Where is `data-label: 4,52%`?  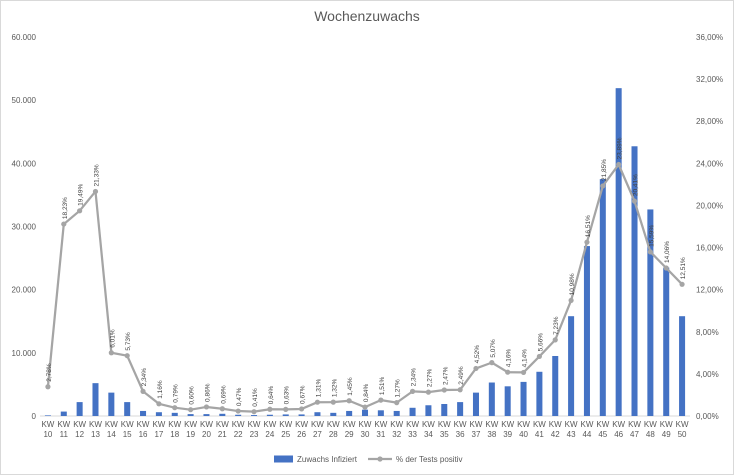 data-label: 4,52% is located at coordinates (477, 354).